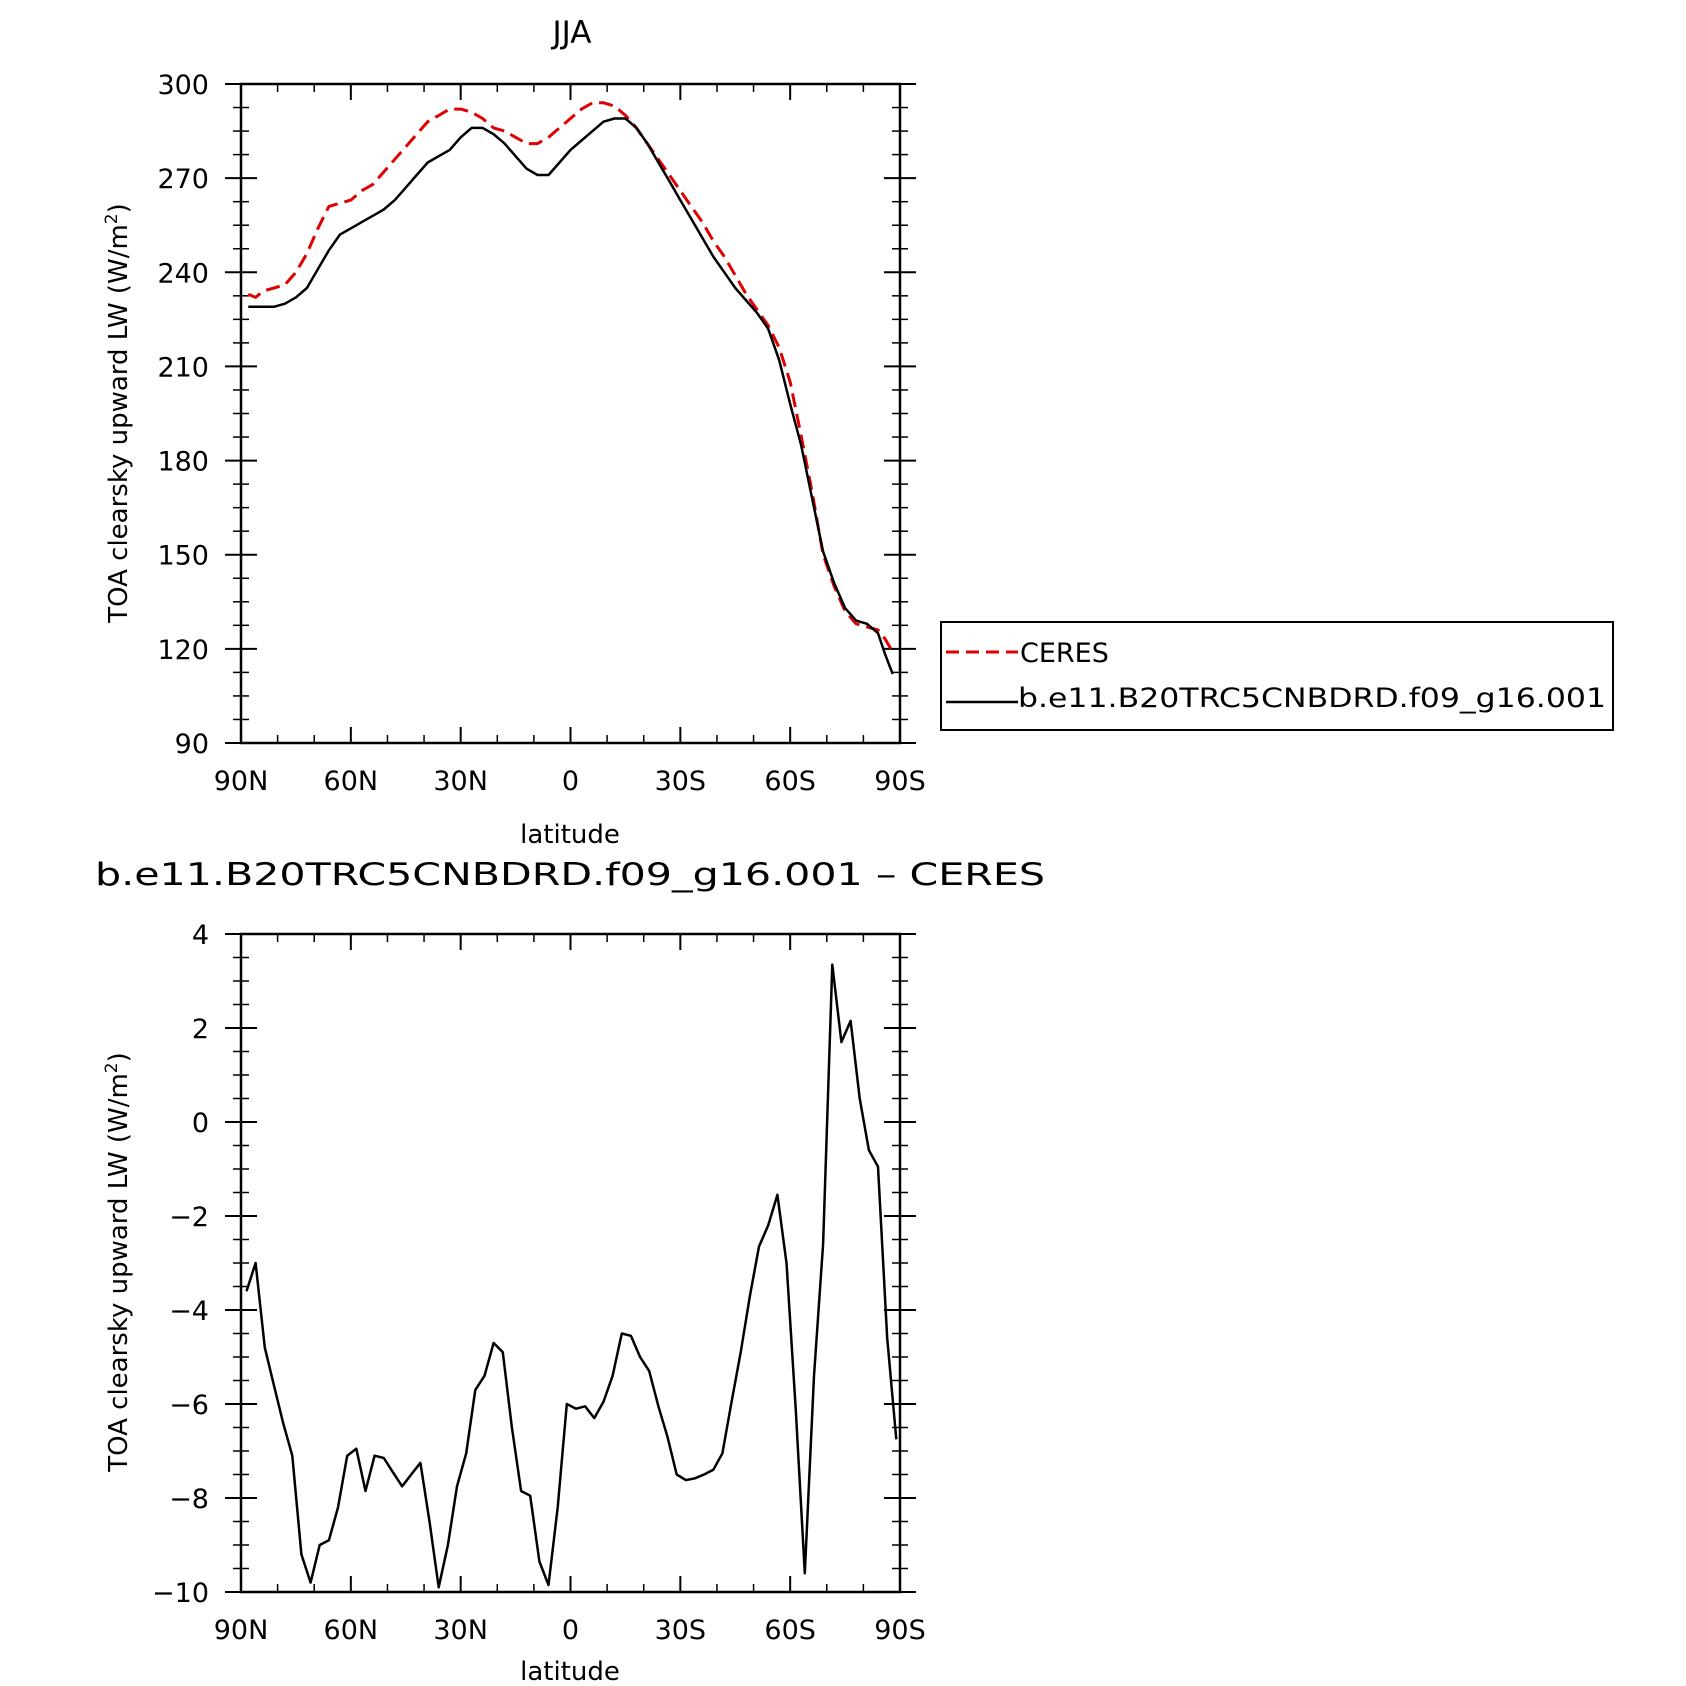 This screenshot has height=1686, width=1686. I want to click on top-series-line-model, so click(571, 396).